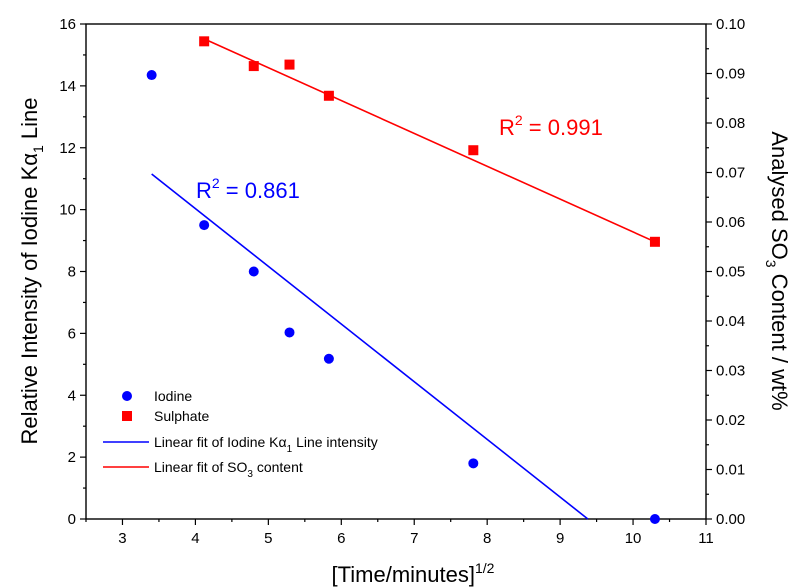  Describe the element at coordinates (266, 444) in the screenshot. I see `legend-label-iodine-fit: Linear fit of Iodine Kα1 Line intensity` at that location.